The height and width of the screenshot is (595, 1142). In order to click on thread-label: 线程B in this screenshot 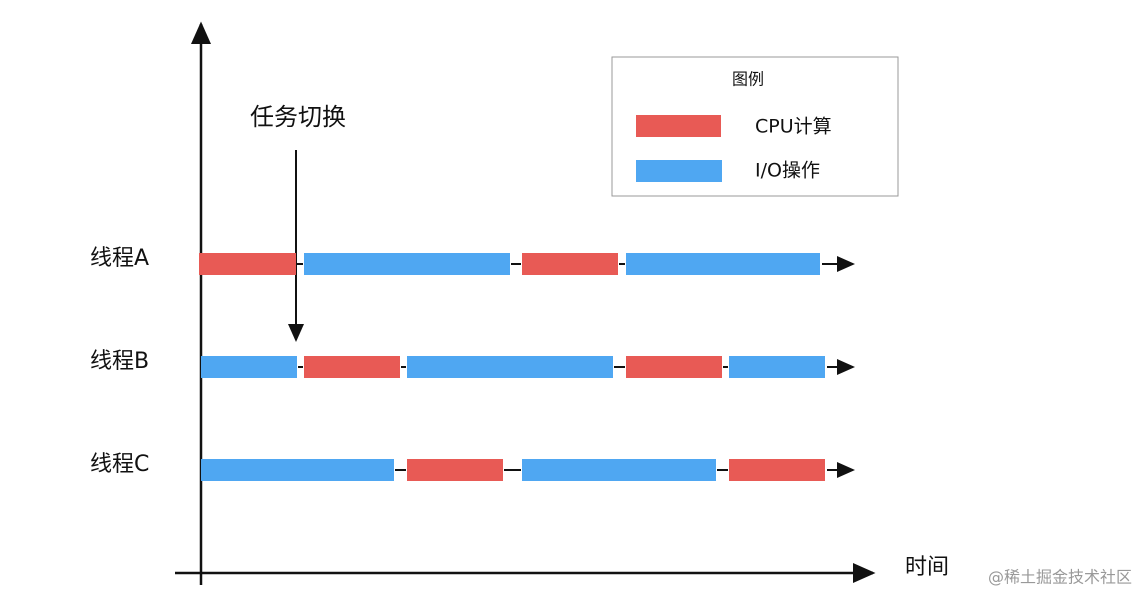, I will do `click(119, 361)`.